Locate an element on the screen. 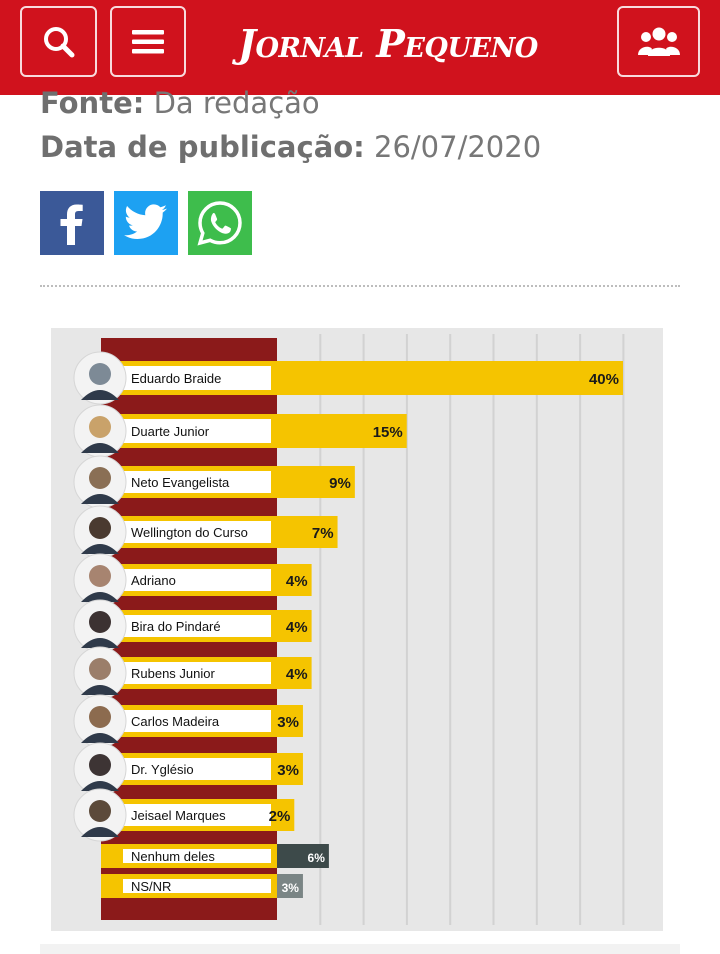 The image size is (720, 954). source-label: Fonte: is located at coordinates (92, 103).